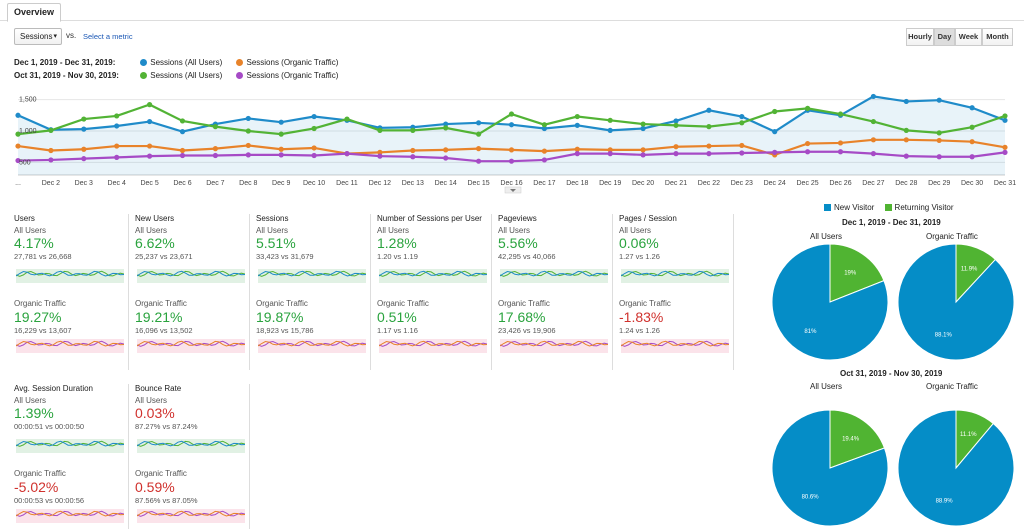 This screenshot has width=1024, height=529. Describe the element at coordinates (34, 12) in the screenshot. I see `tab-overview: Overview` at that location.